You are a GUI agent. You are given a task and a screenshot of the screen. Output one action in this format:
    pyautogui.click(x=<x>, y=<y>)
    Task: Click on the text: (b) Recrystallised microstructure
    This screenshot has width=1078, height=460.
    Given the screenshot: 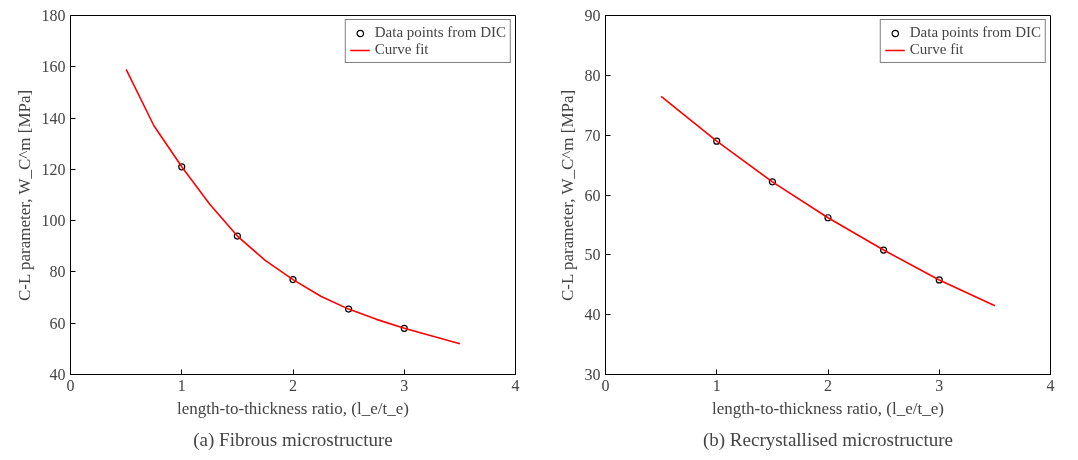 What is the action you would take?
    pyautogui.click(x=828, y=439)
    